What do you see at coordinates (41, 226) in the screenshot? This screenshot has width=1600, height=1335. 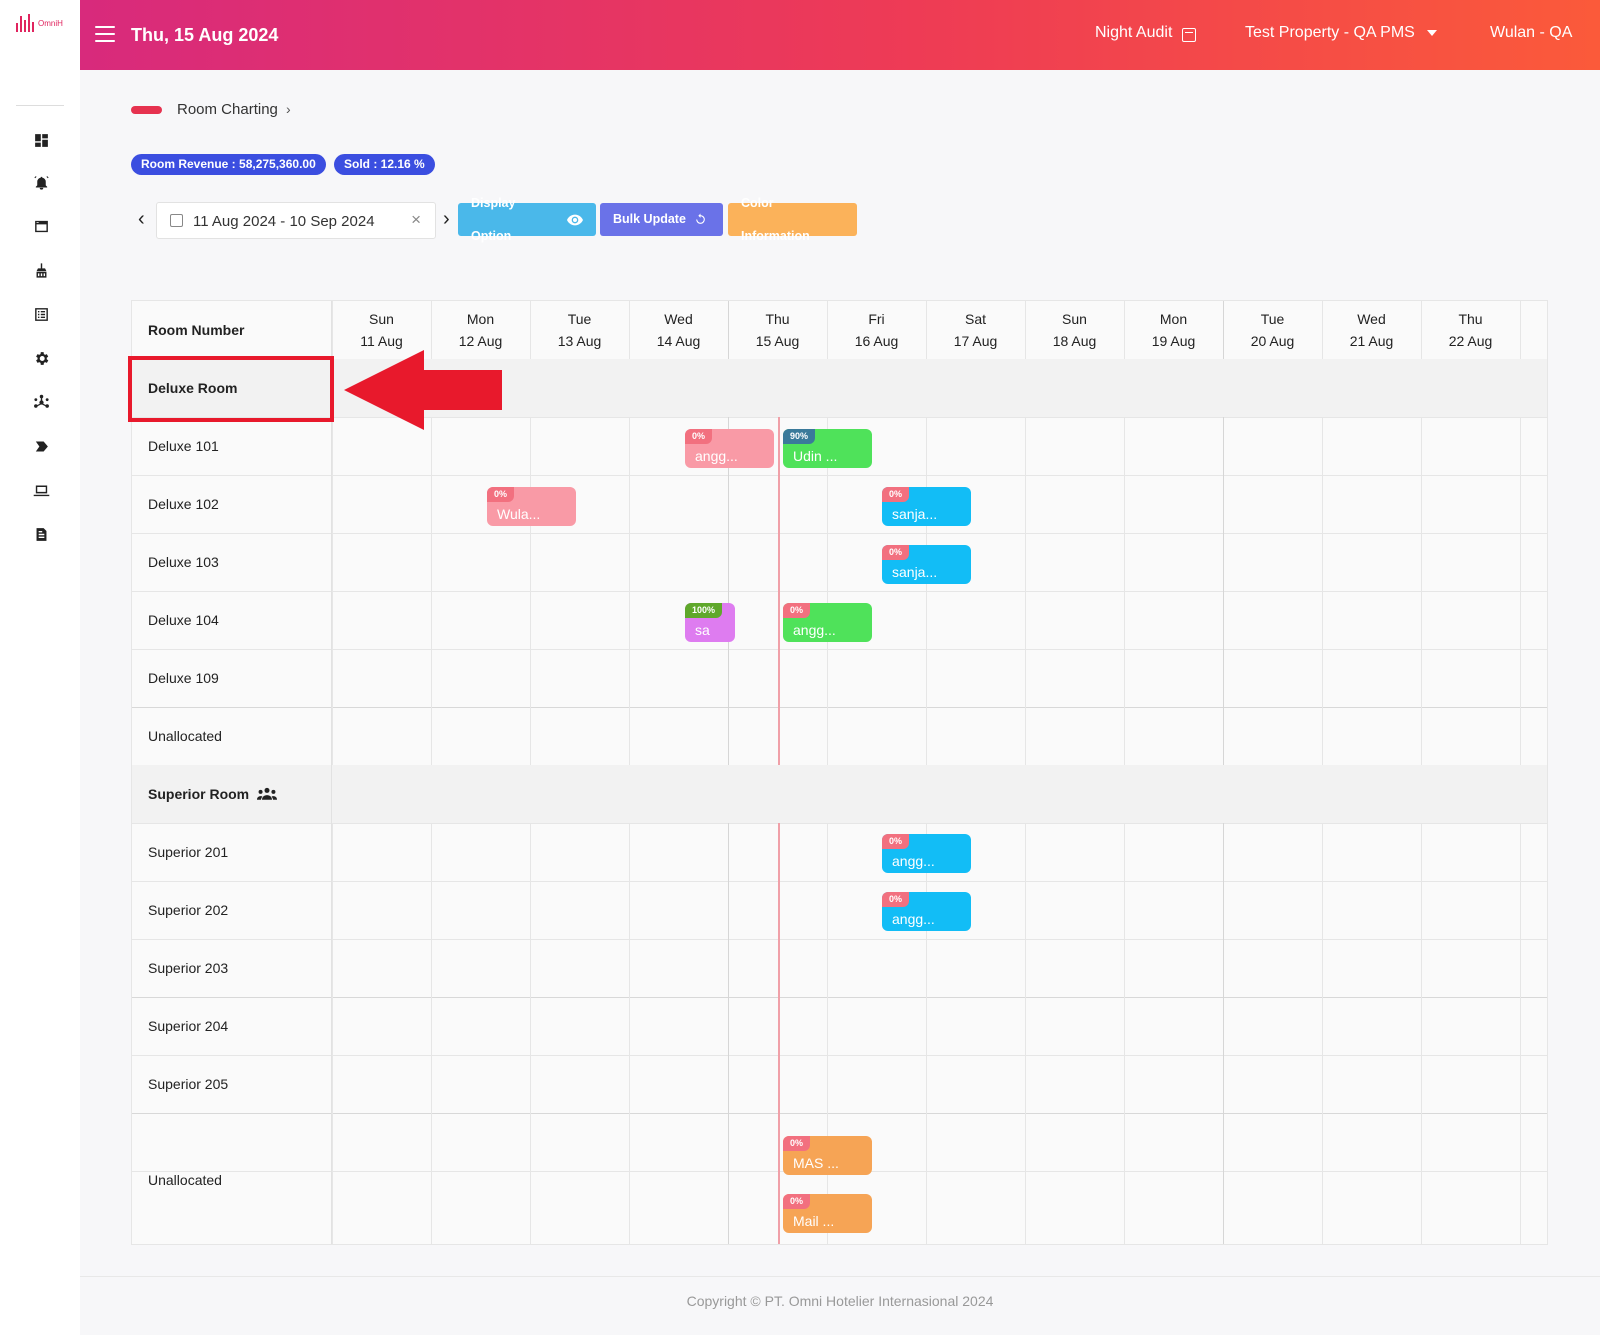 I see `window-icon` at bounding box center [41, 226].